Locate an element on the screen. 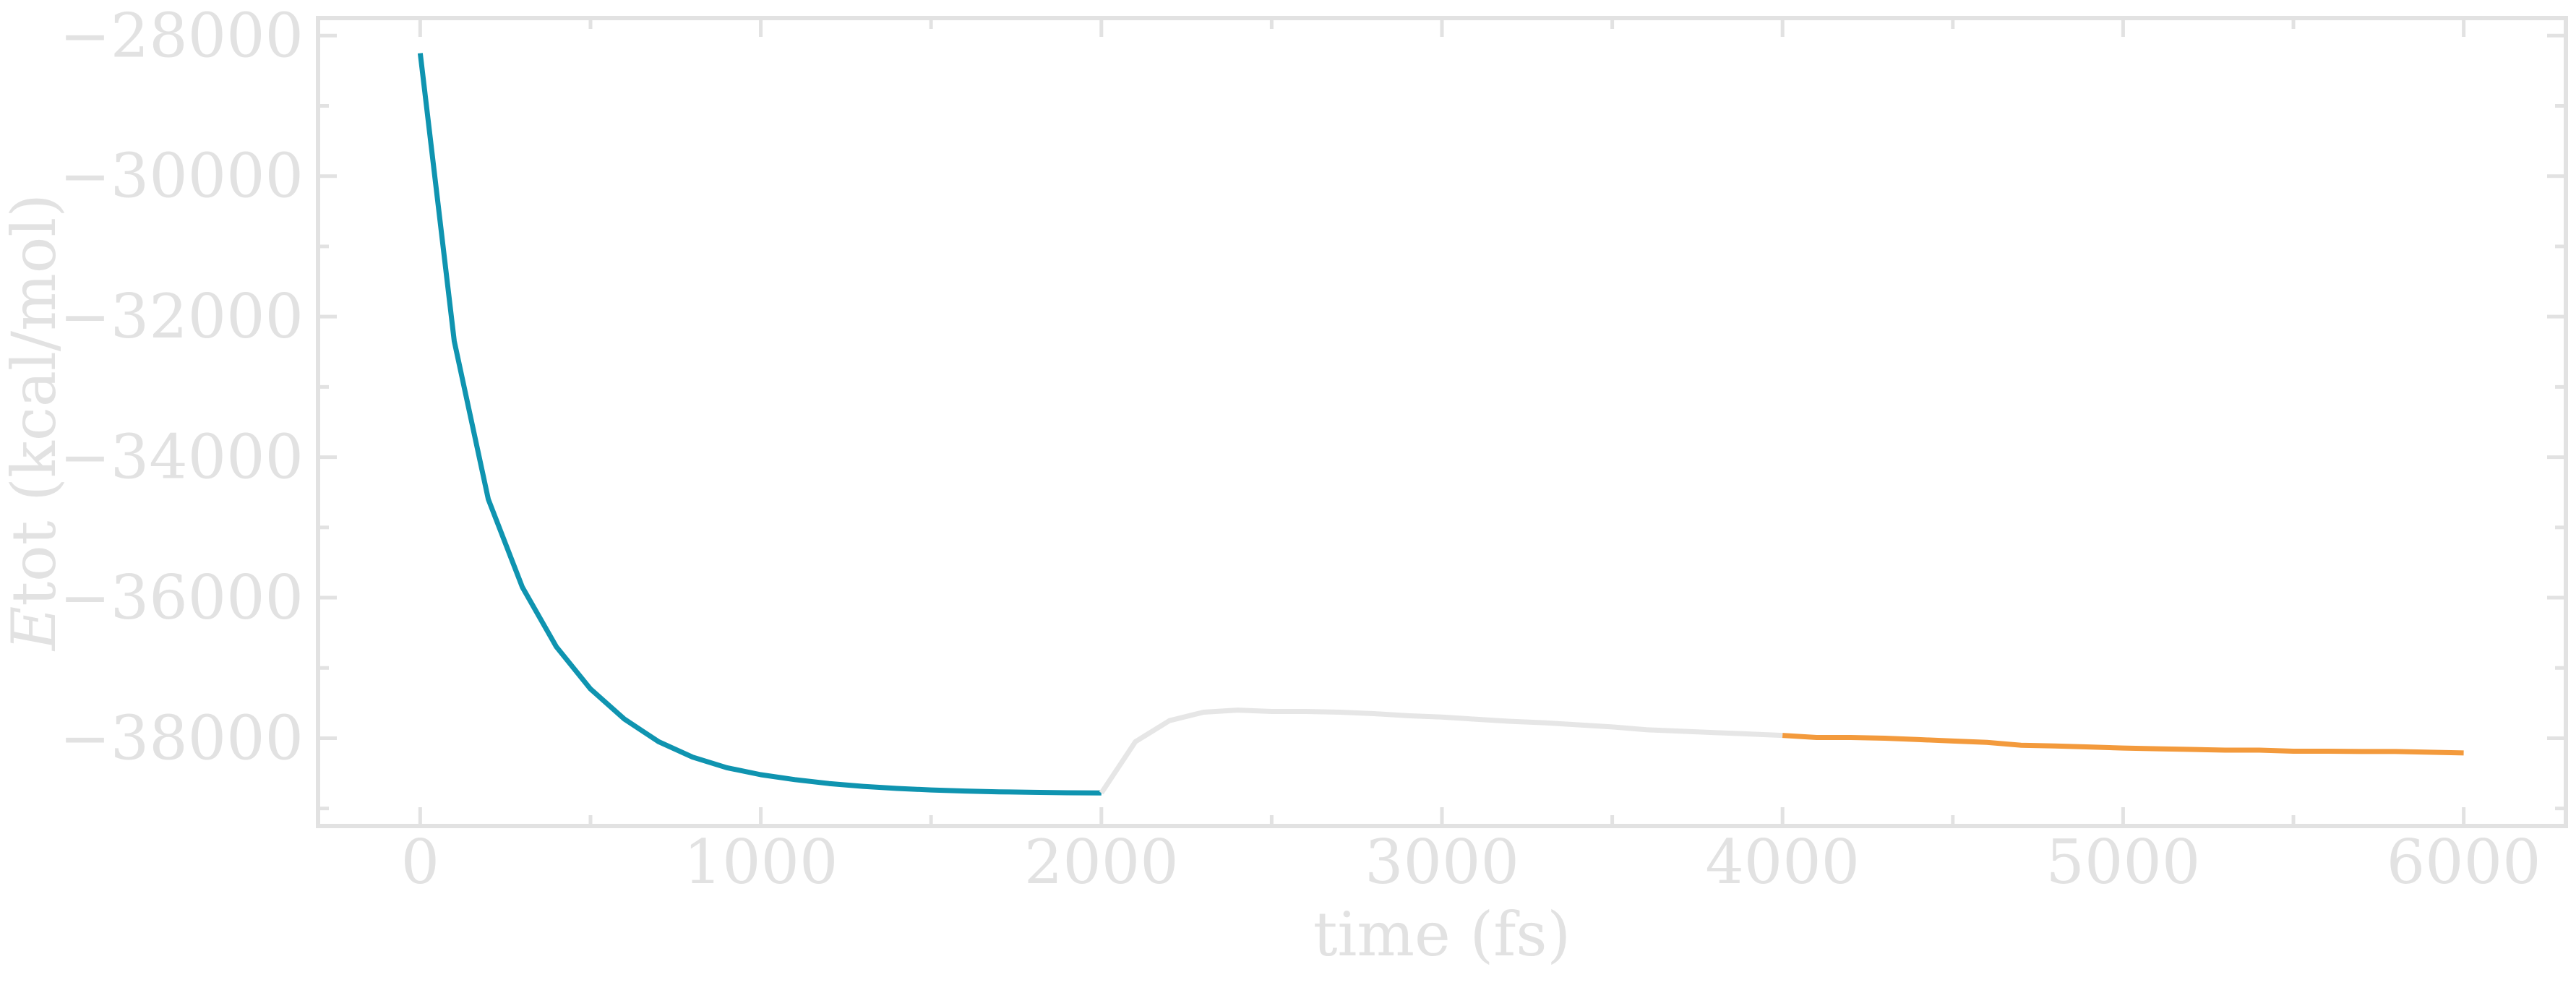  x-tick-label: 2000 is located at coordinates (1102, 862).